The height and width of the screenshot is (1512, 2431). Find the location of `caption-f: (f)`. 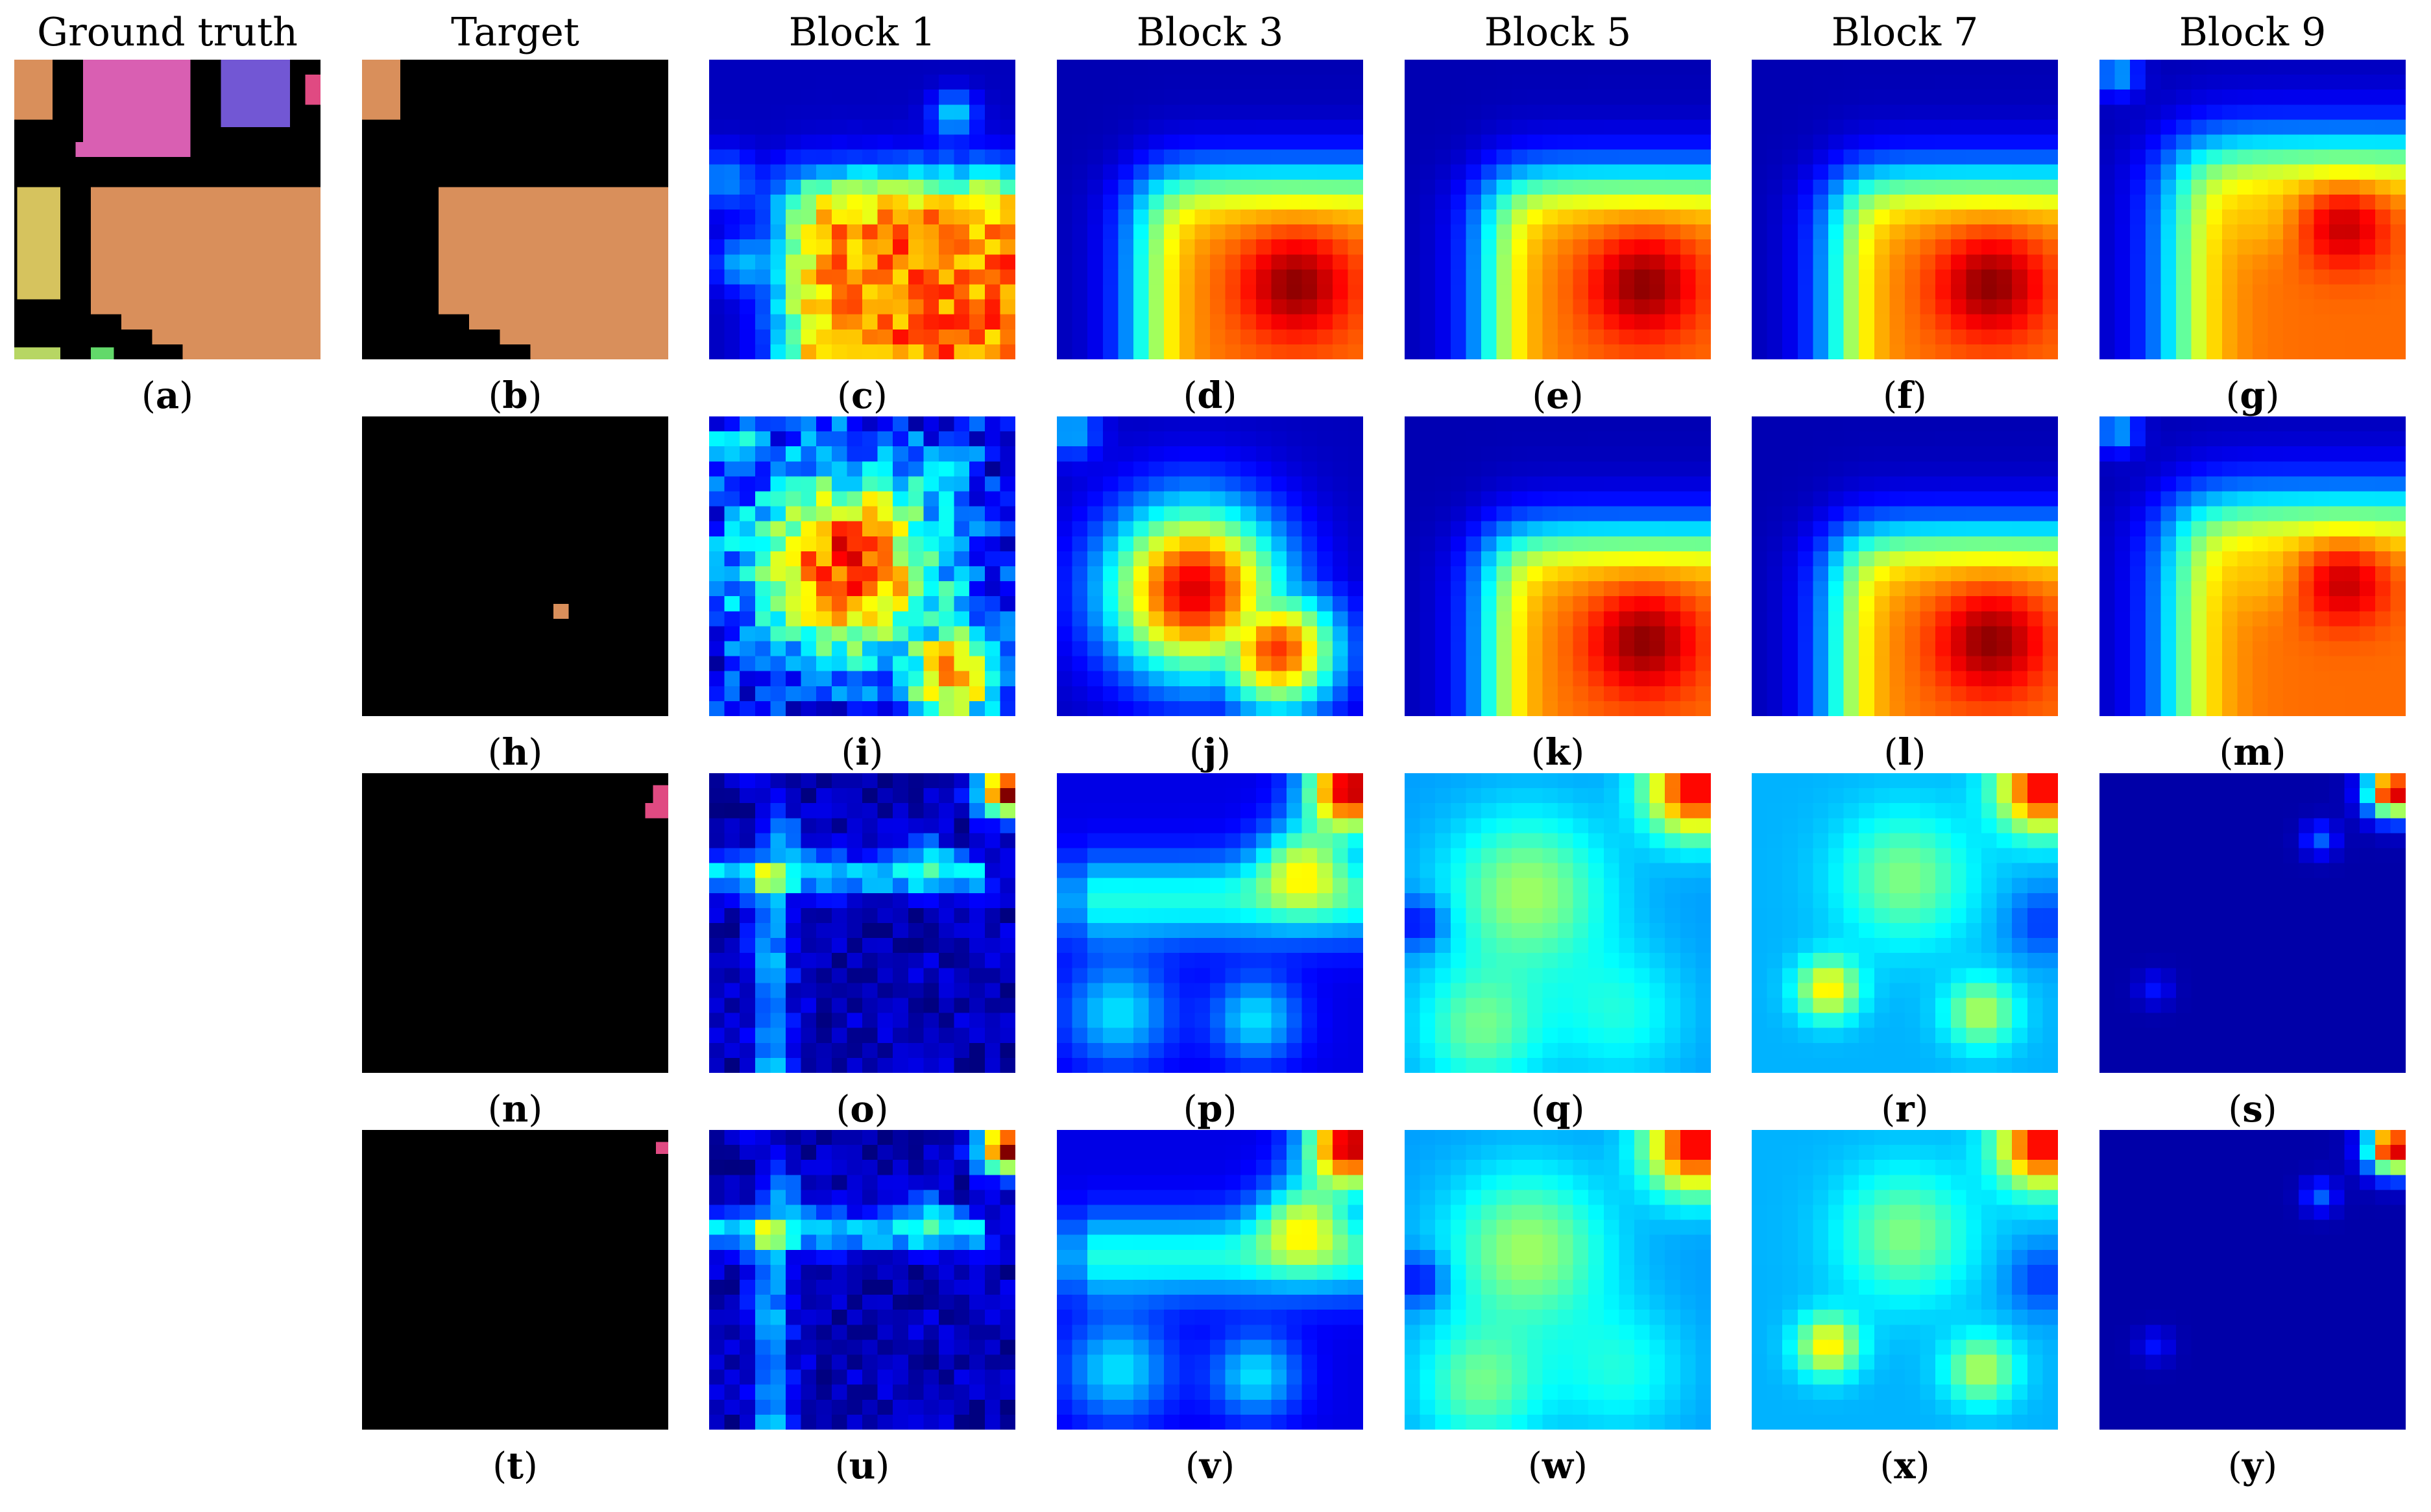

caption-f: (f) is located at coordinates (1905, 396).